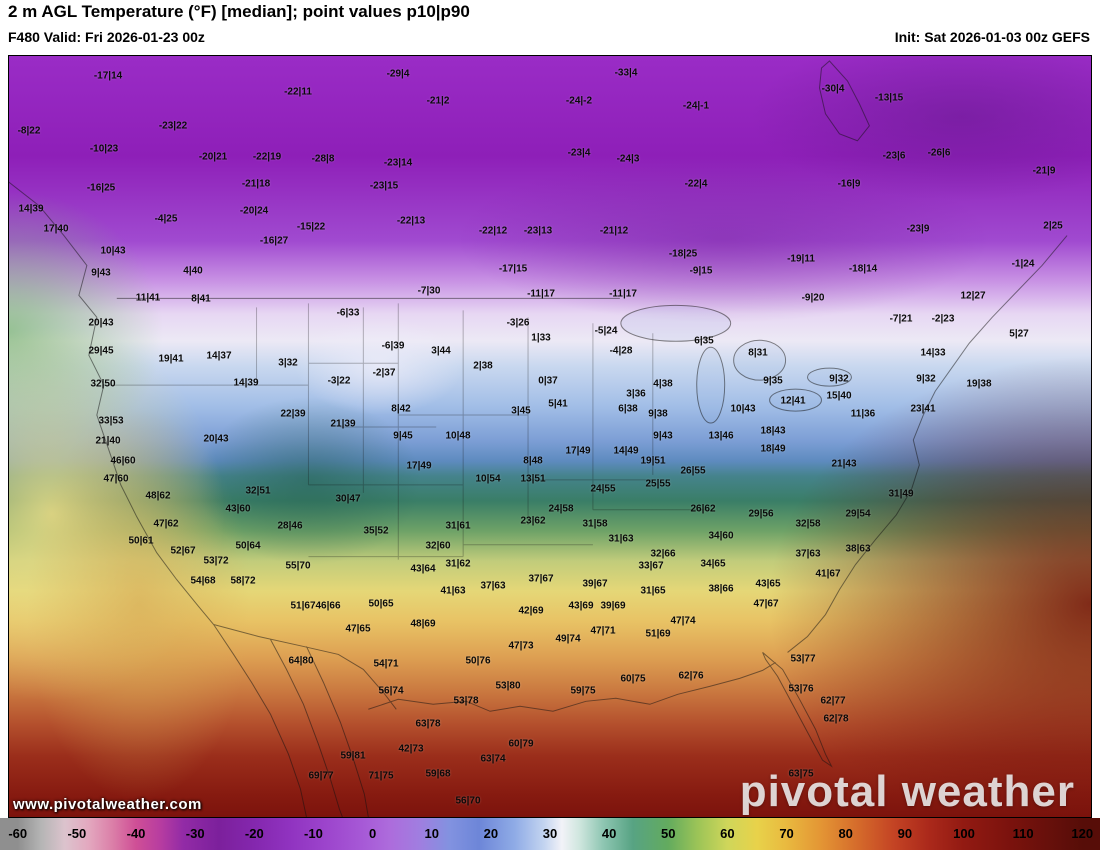  What do you see at coordinates (801, 689) in the screenshot?
I see `point-value: 53|76` at bounding box center [801, 689].